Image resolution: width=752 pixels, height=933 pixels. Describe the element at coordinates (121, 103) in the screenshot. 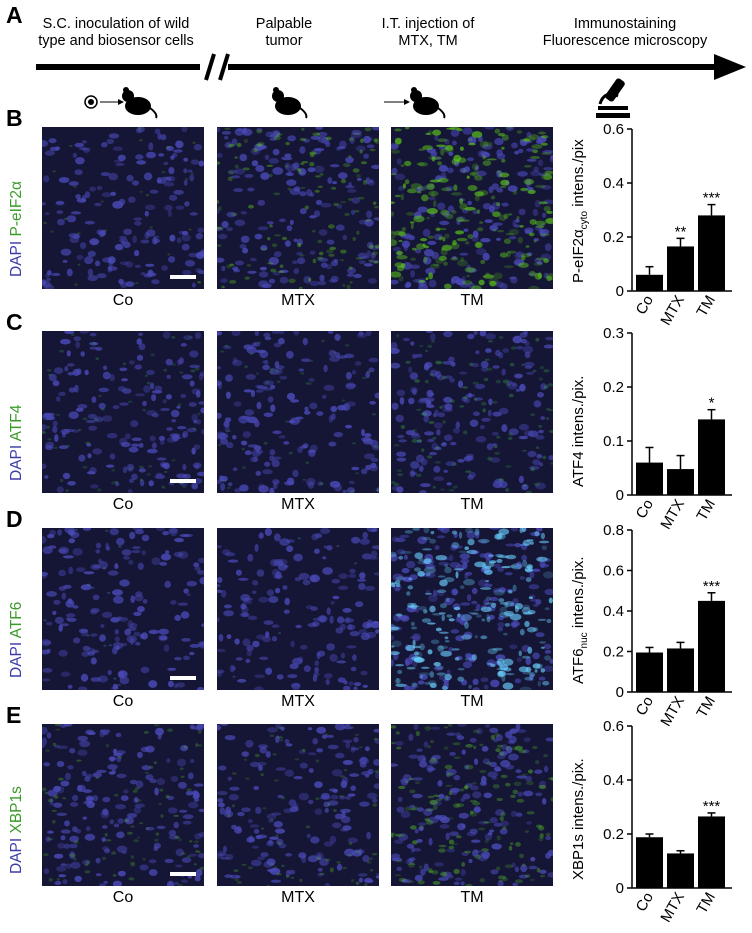

I see `mouse-inoculation-icon` at that location.